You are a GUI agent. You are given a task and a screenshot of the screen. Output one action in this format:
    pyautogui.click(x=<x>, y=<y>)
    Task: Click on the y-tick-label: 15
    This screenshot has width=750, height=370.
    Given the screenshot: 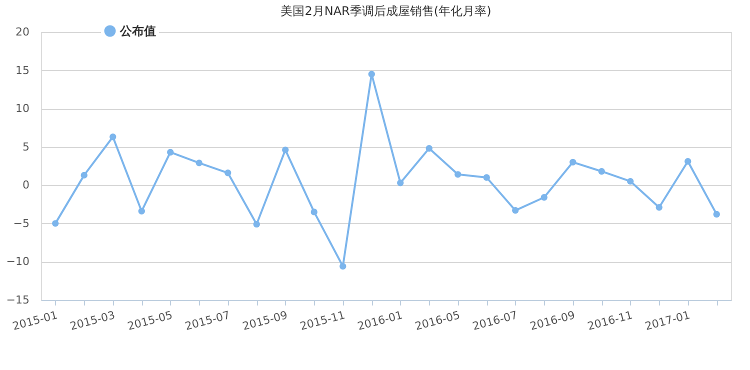 What is the action you would take?
    pyautogui.click(x=23, y=70)
    